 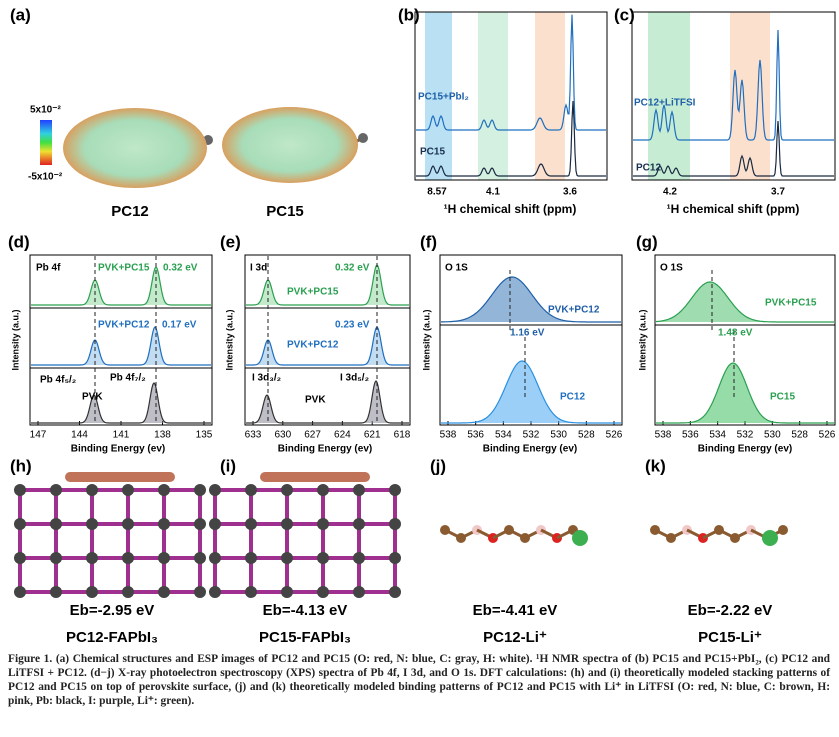 I want to click on peak-label: I 3d₅/₂, so click(x=354, y=378).